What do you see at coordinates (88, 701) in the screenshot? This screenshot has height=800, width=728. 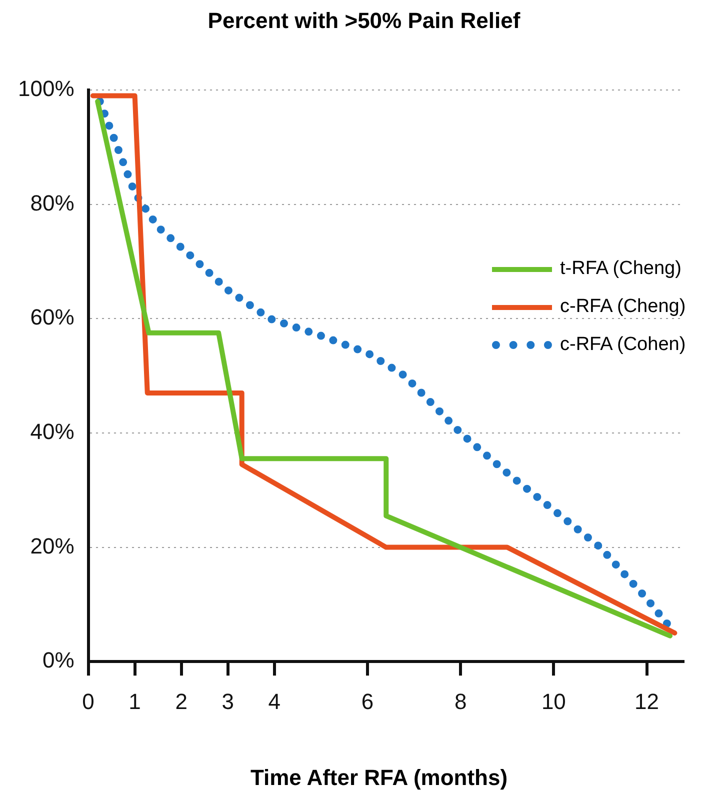 I see `x-tick-label: 0` at bounding box center [88, 701].